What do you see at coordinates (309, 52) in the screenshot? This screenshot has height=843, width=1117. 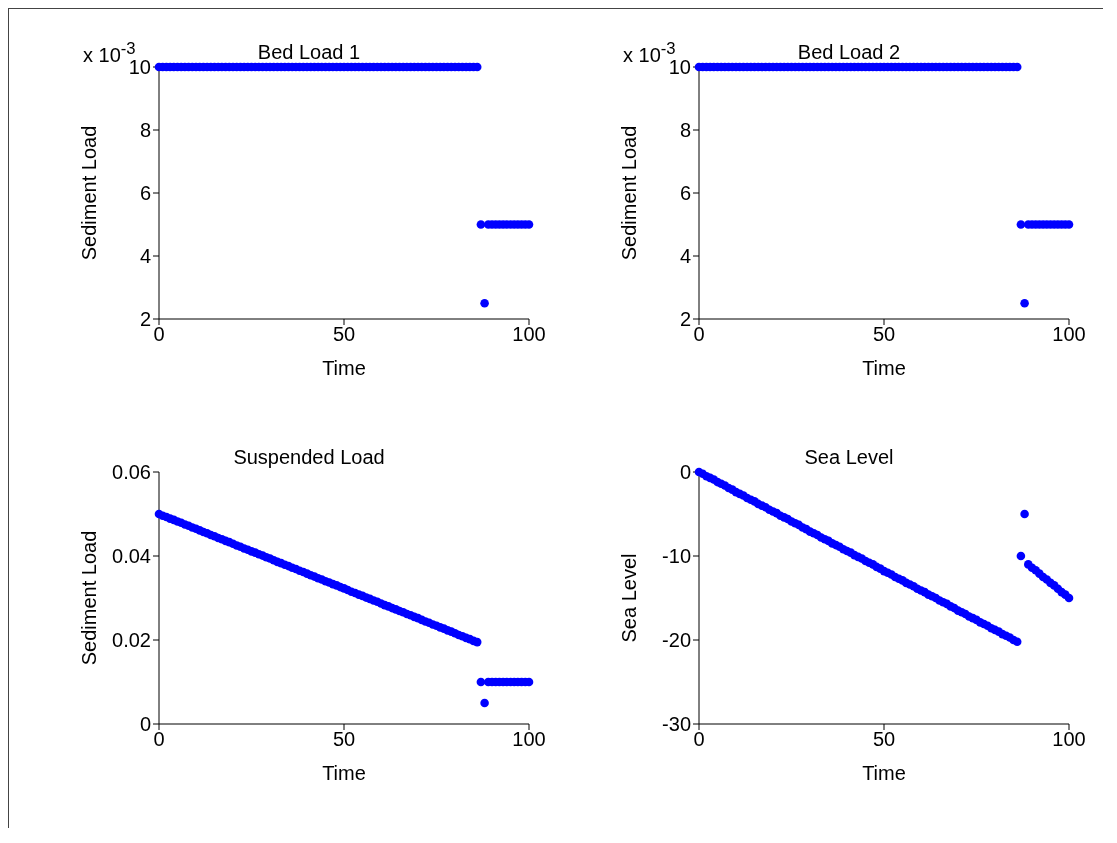 I see `chart-title: Bed Load 1` at bounding box center [309, 52].